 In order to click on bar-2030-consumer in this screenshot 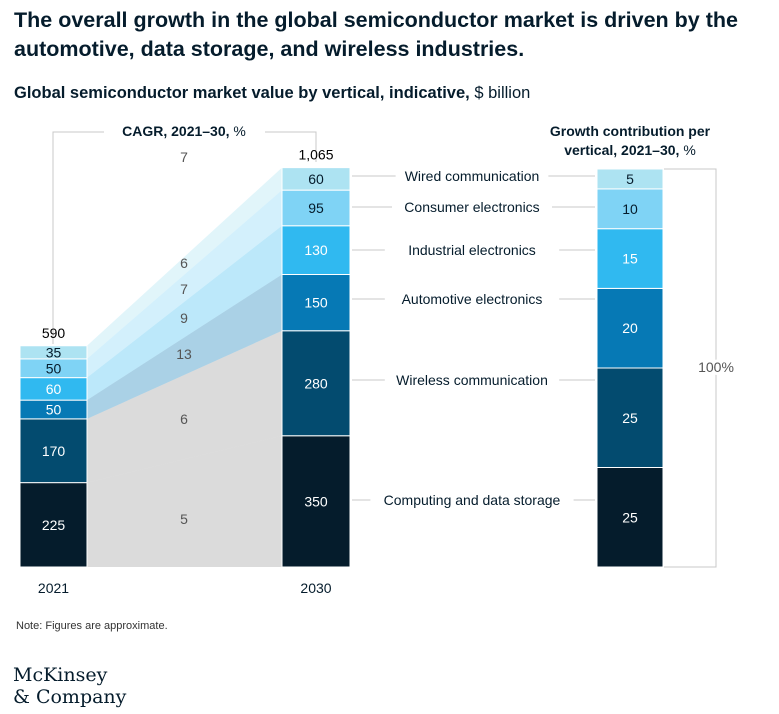, I will do `click(316, 208)`.